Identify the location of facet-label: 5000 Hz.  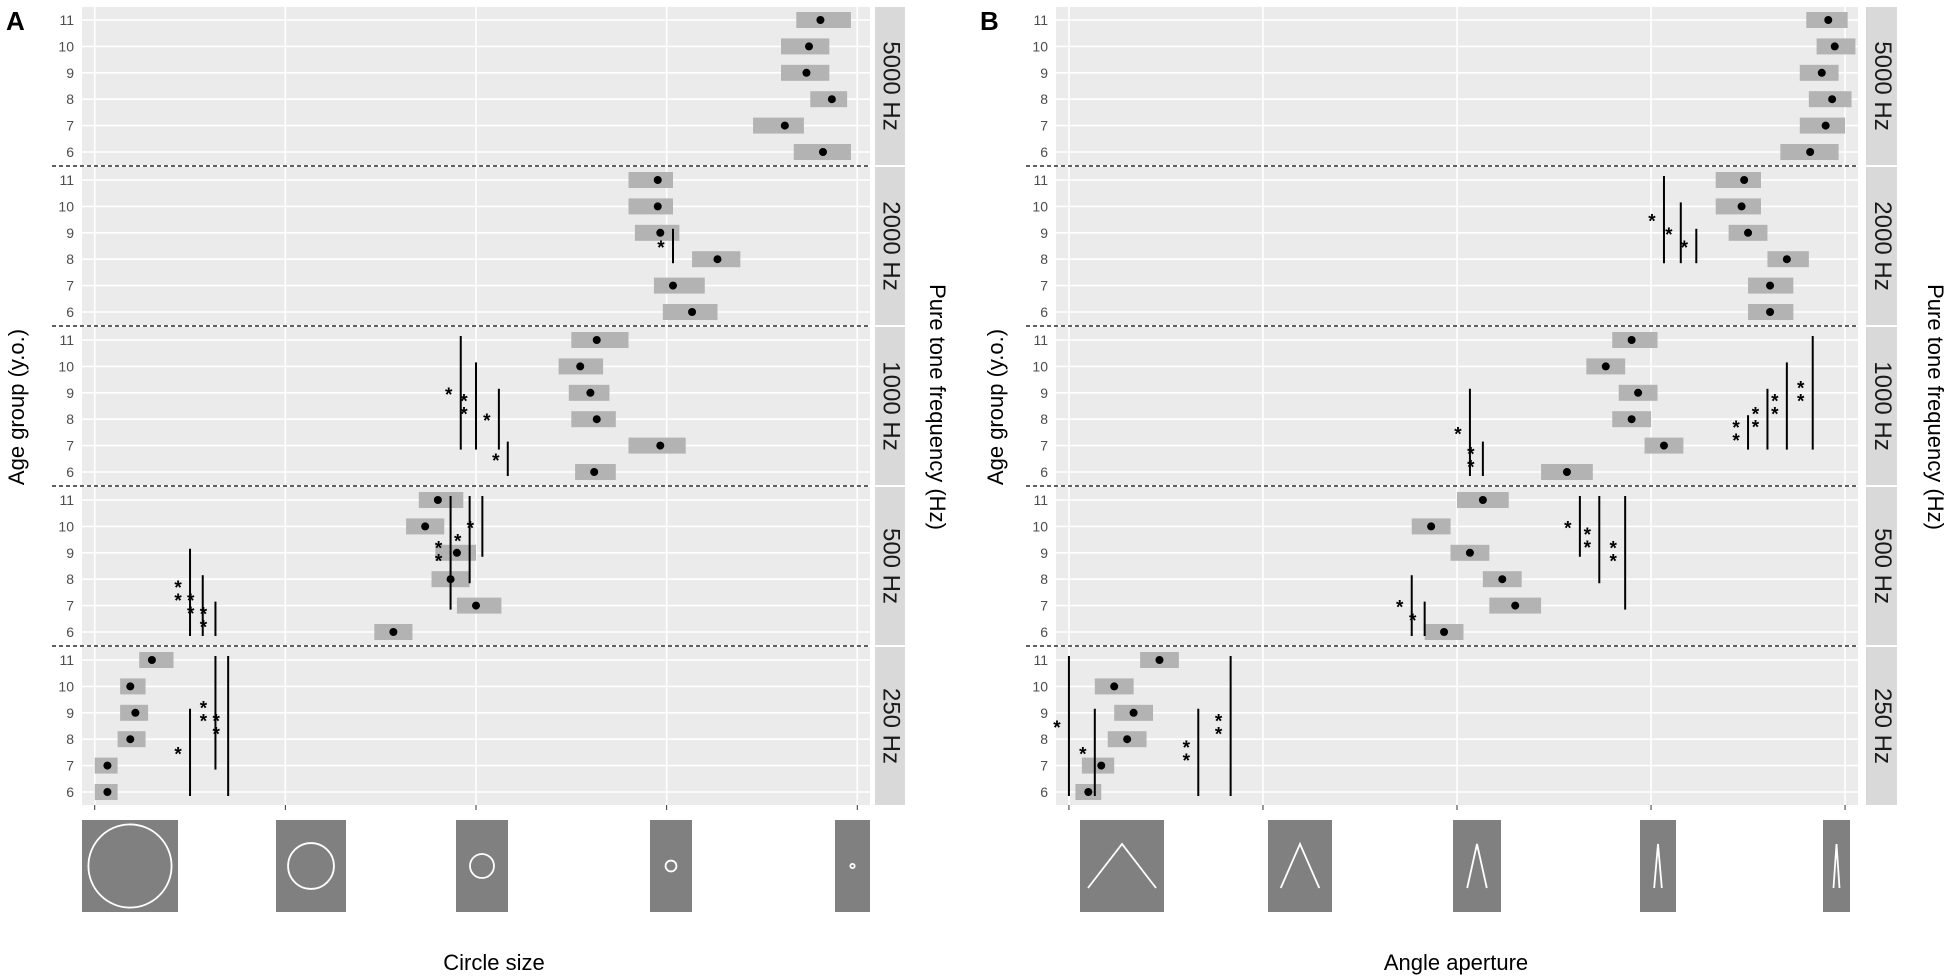
(891, 85).